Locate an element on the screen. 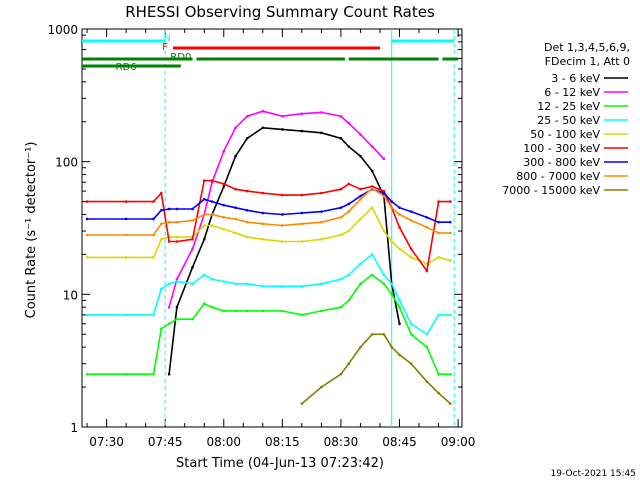  x-tick-label: 08:00 is located at coordinates (223, 442).